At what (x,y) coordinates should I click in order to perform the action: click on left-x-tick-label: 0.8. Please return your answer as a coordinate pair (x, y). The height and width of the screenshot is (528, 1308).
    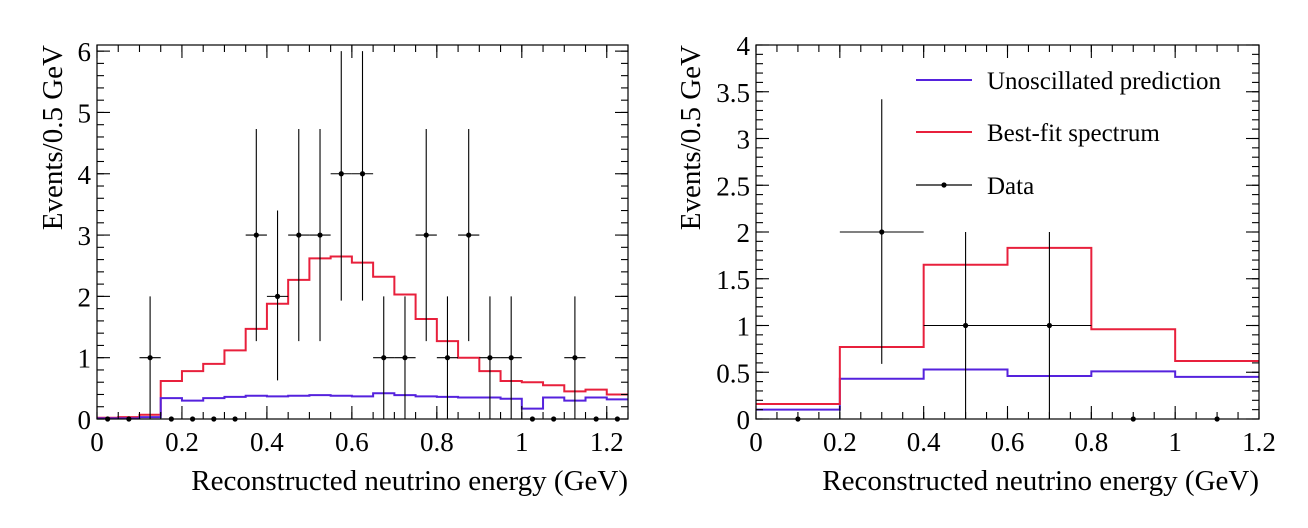
    Looking at the image, I should click on (437, 442).